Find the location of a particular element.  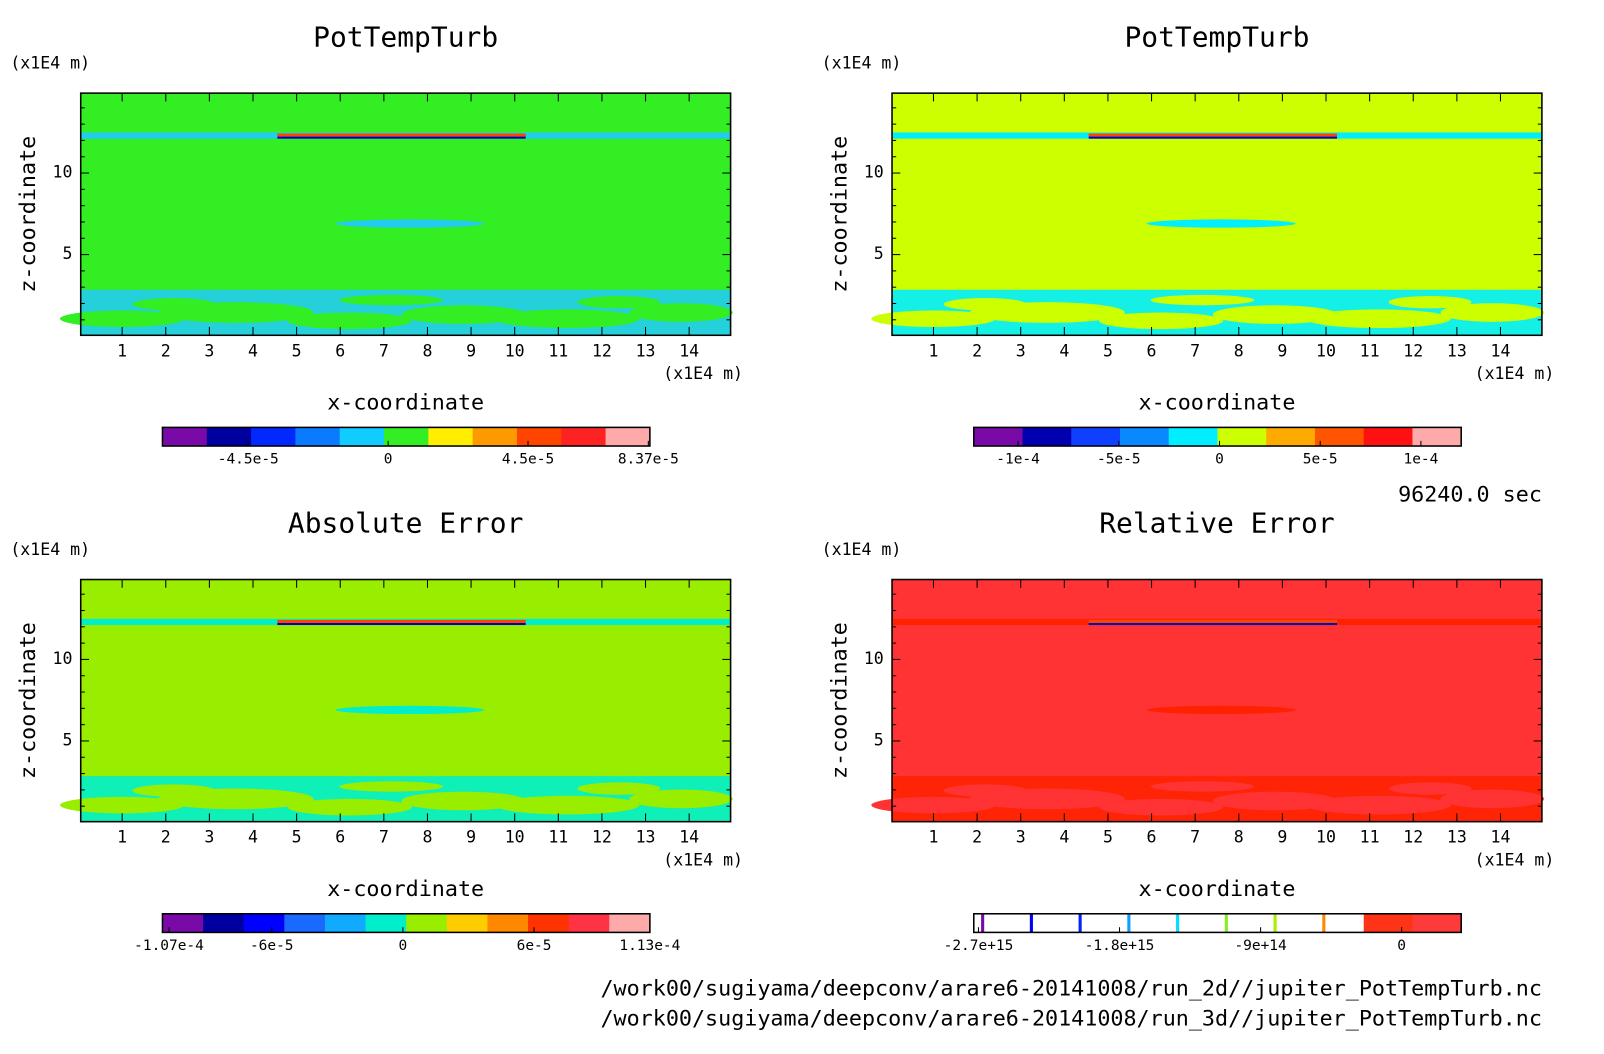

colorbar-tick-label: -1e-4 is located at coordinates (1018, 459).